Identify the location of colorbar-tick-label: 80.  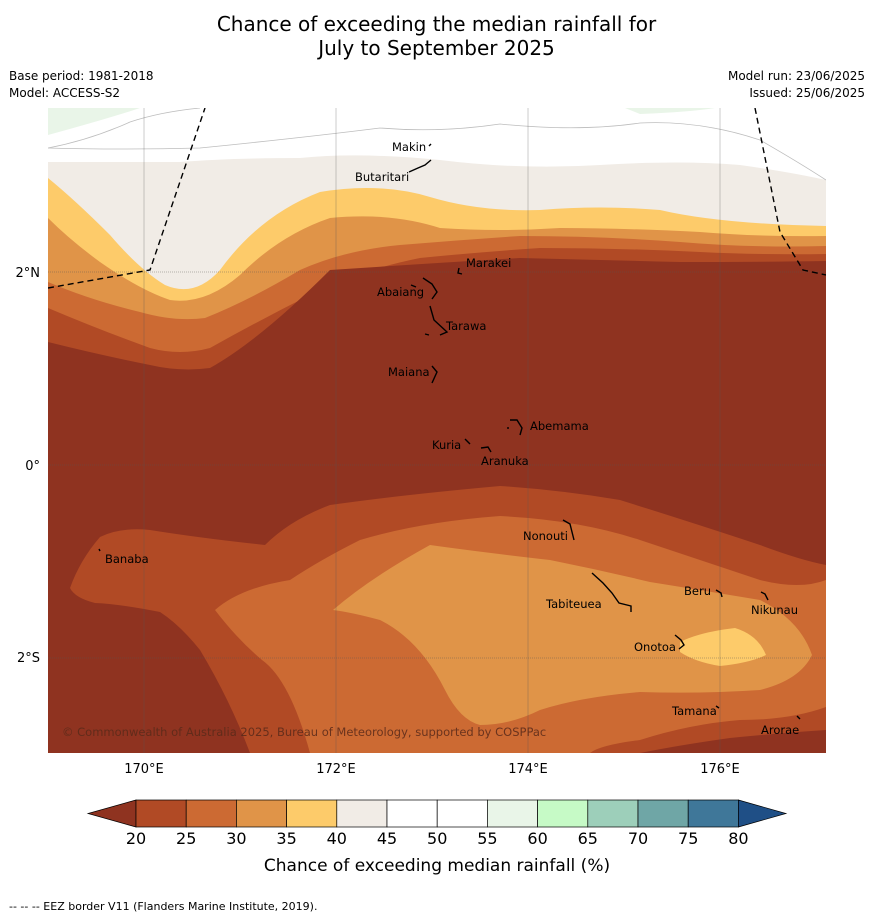
(738, 838).